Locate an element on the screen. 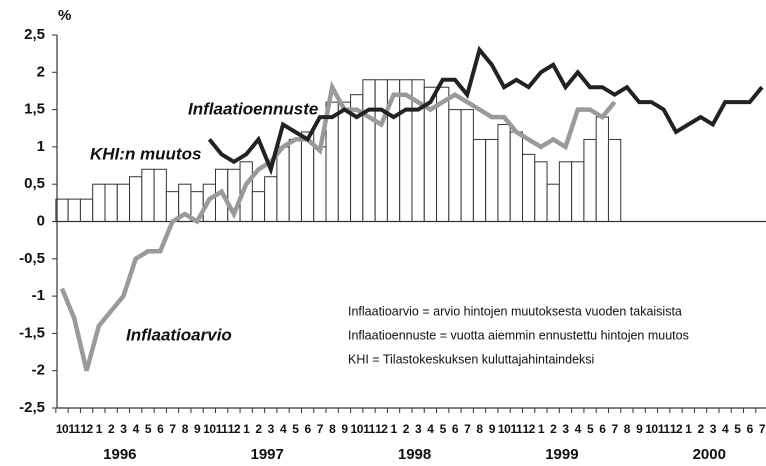 The height and width of the screenshot is (466, 766). year-label: 1997 is located at coordinates (267, 454).